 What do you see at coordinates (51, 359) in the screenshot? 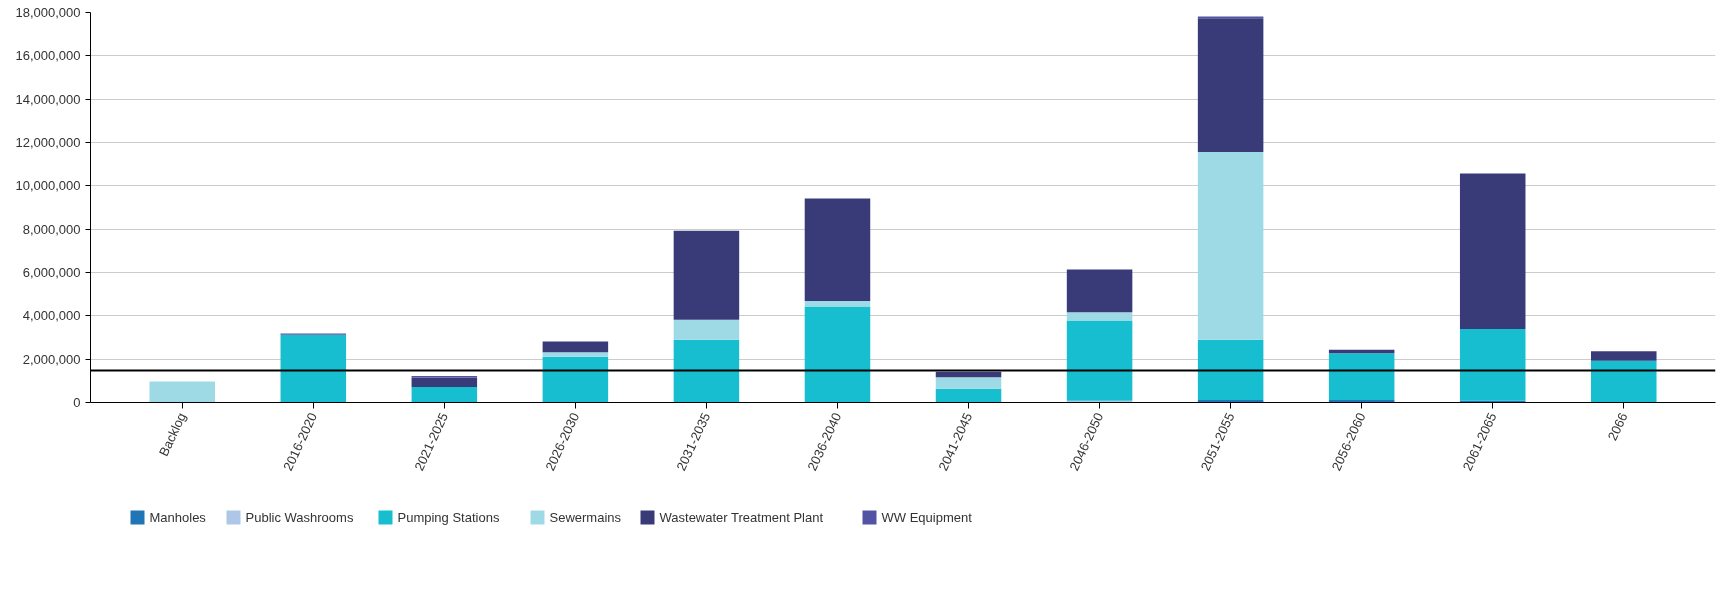
I see `y-tick-label: 2,000,000` at bounding box center [51, 359].